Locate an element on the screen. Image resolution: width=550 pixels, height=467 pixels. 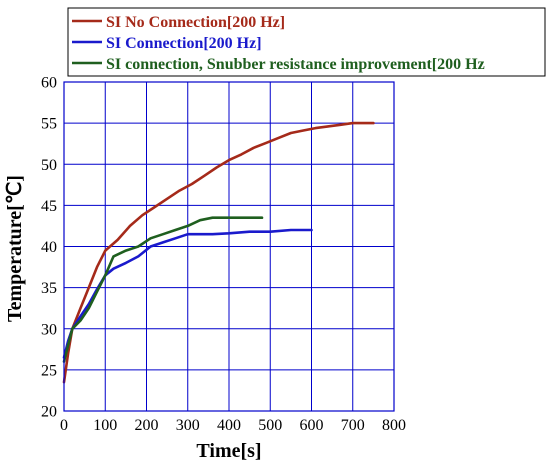
legend-box is located at coordinates (306, 42).